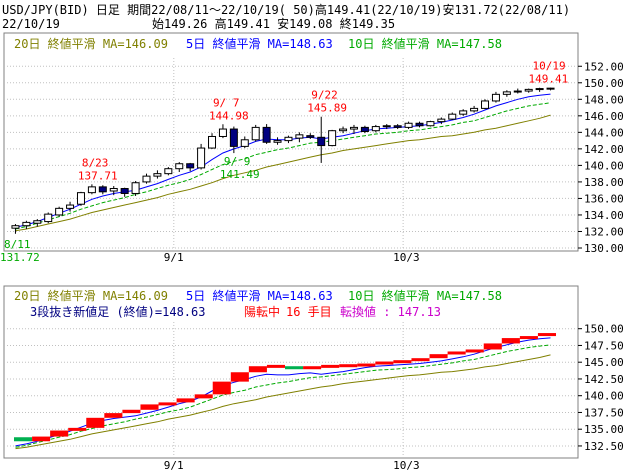 The width and height of the screenshot is (624, 475). Describe the element at coordinates (229, 115) in the screenshot. I see `annotation-value: 144.98` at that location.